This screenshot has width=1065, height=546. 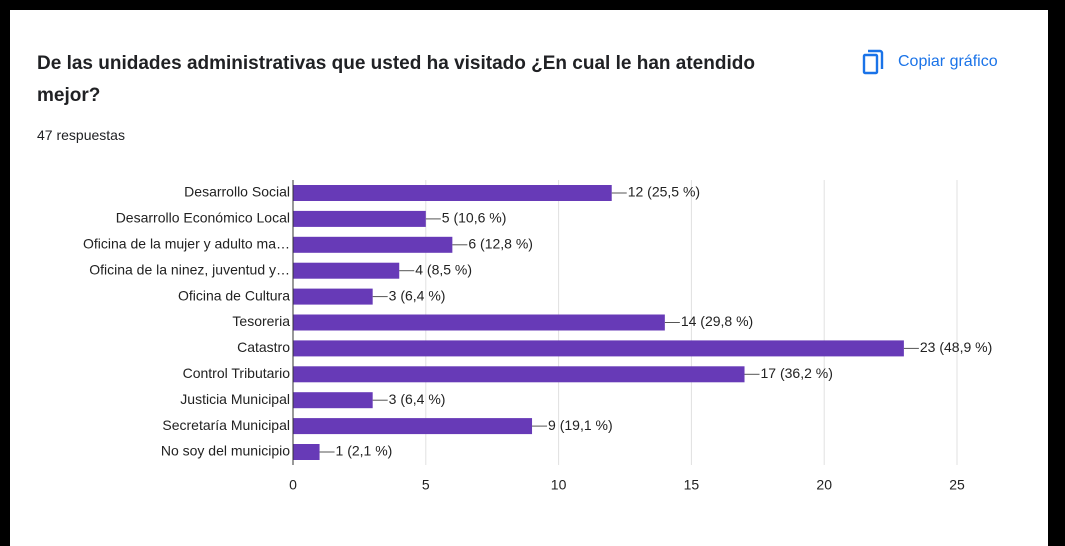 I want to click on category-label: Secretaría Municipal, so click(x=226, y=425).